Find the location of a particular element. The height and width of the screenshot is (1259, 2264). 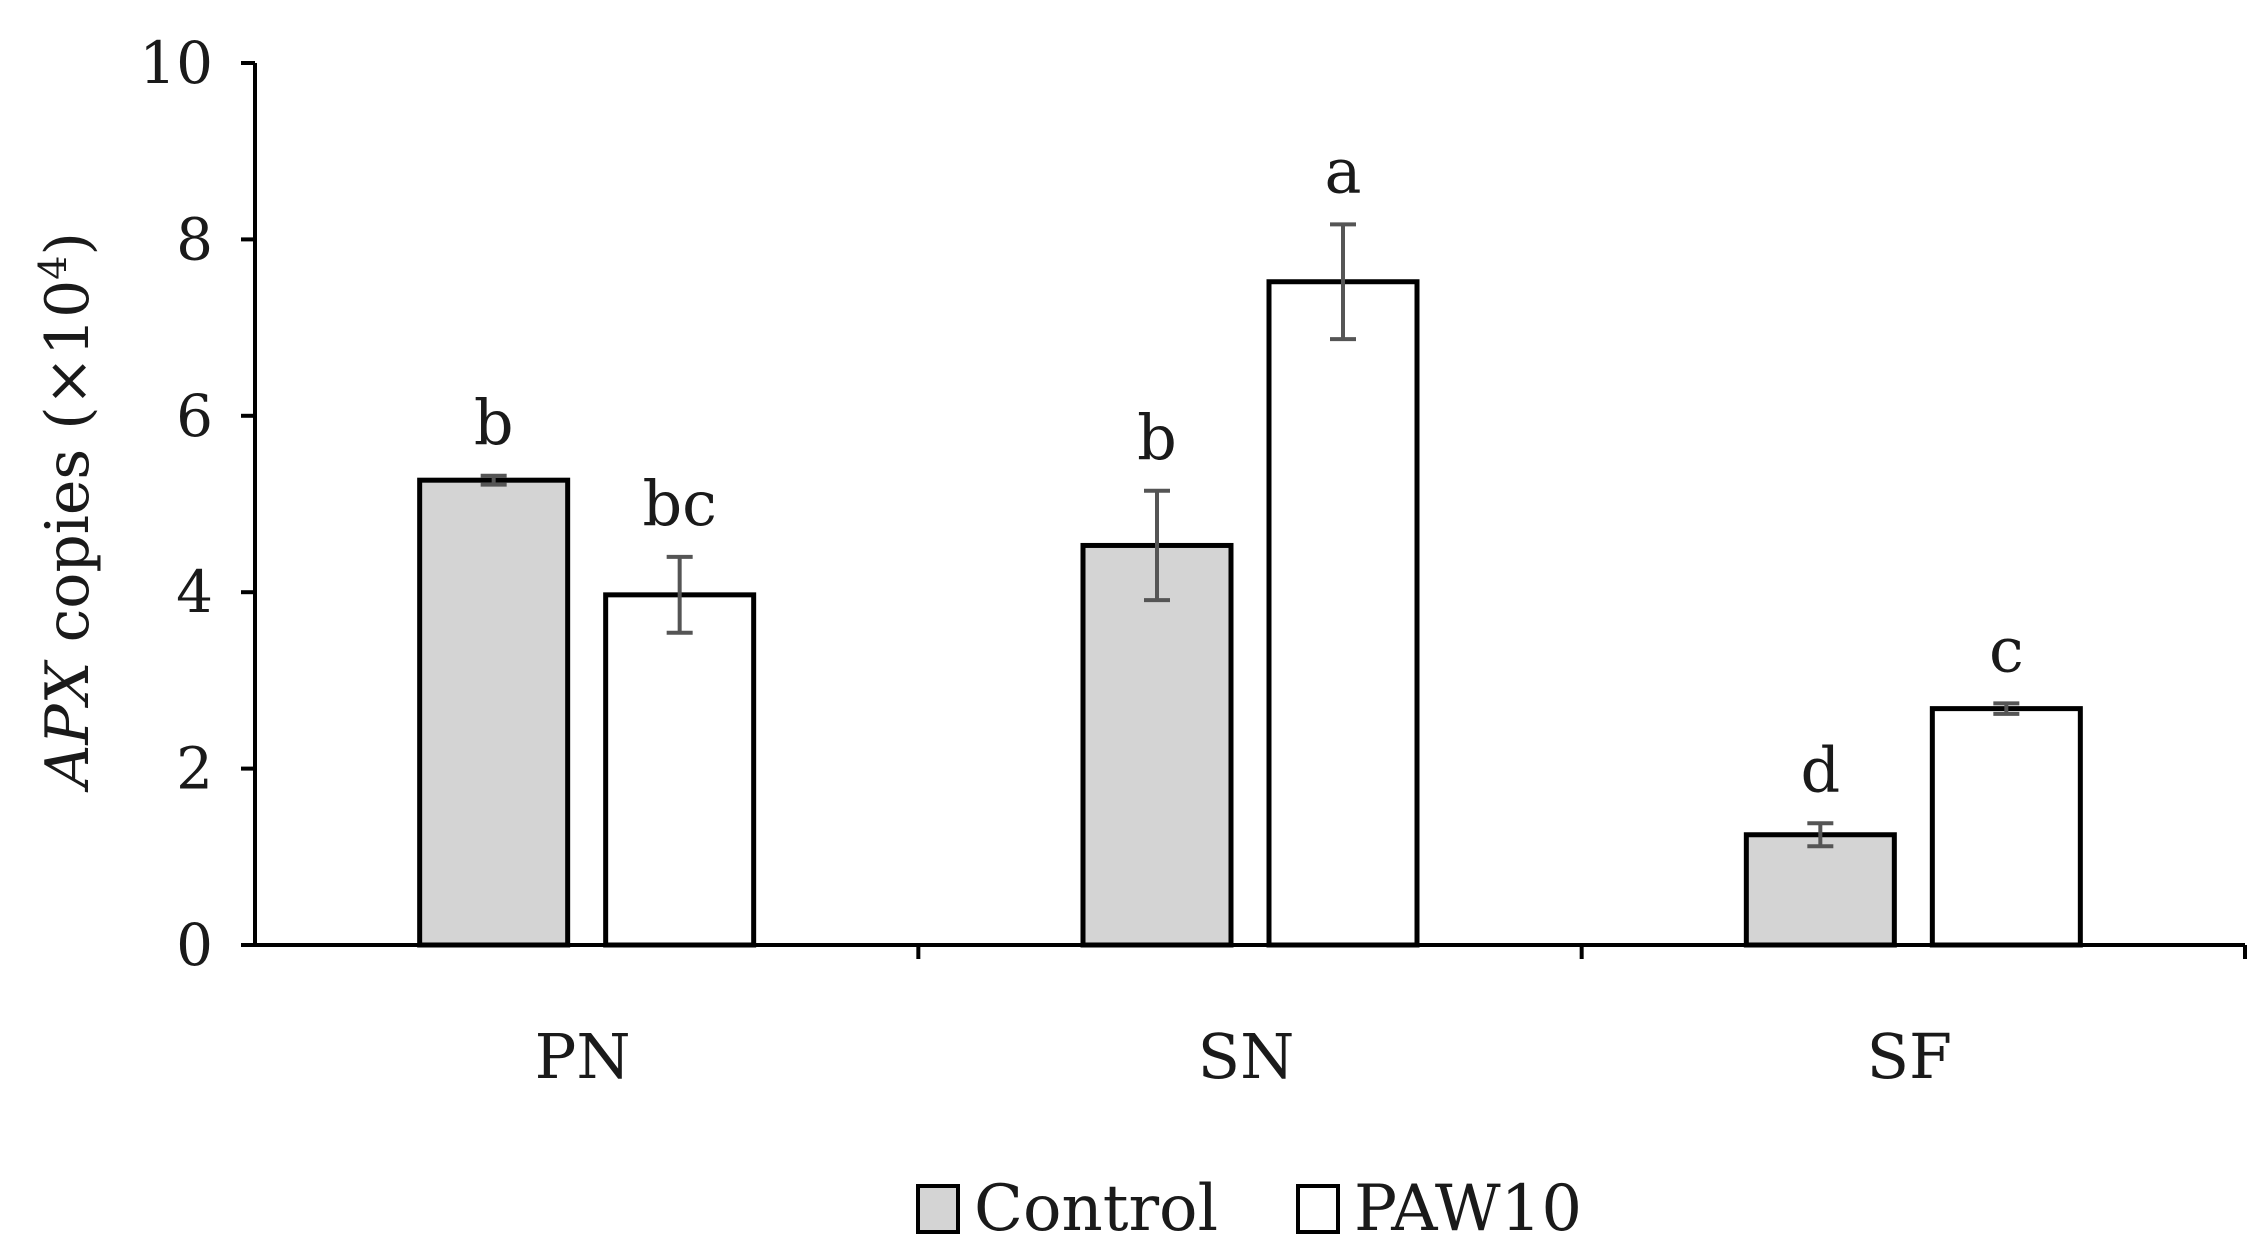

y-tick-label: 6 is located at coordinates (194, 416).